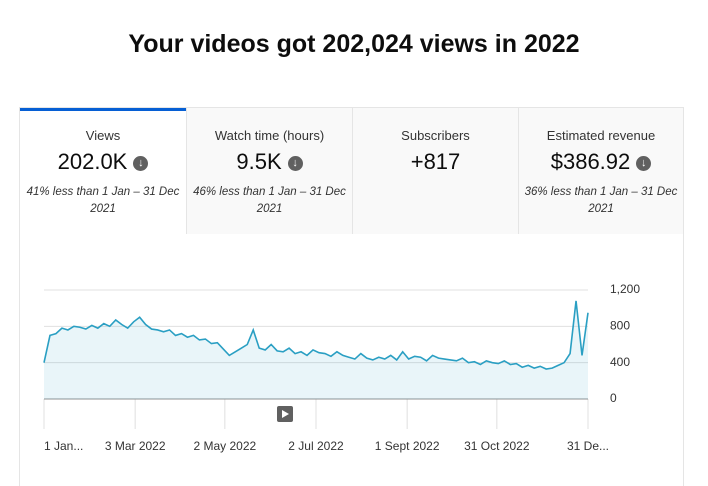 This screenshot has height=486, width=708. What do you see at coordinates (590, 161) in the screenshot?
I see `tab-value: $386.92` at bounding box center [590, 161].